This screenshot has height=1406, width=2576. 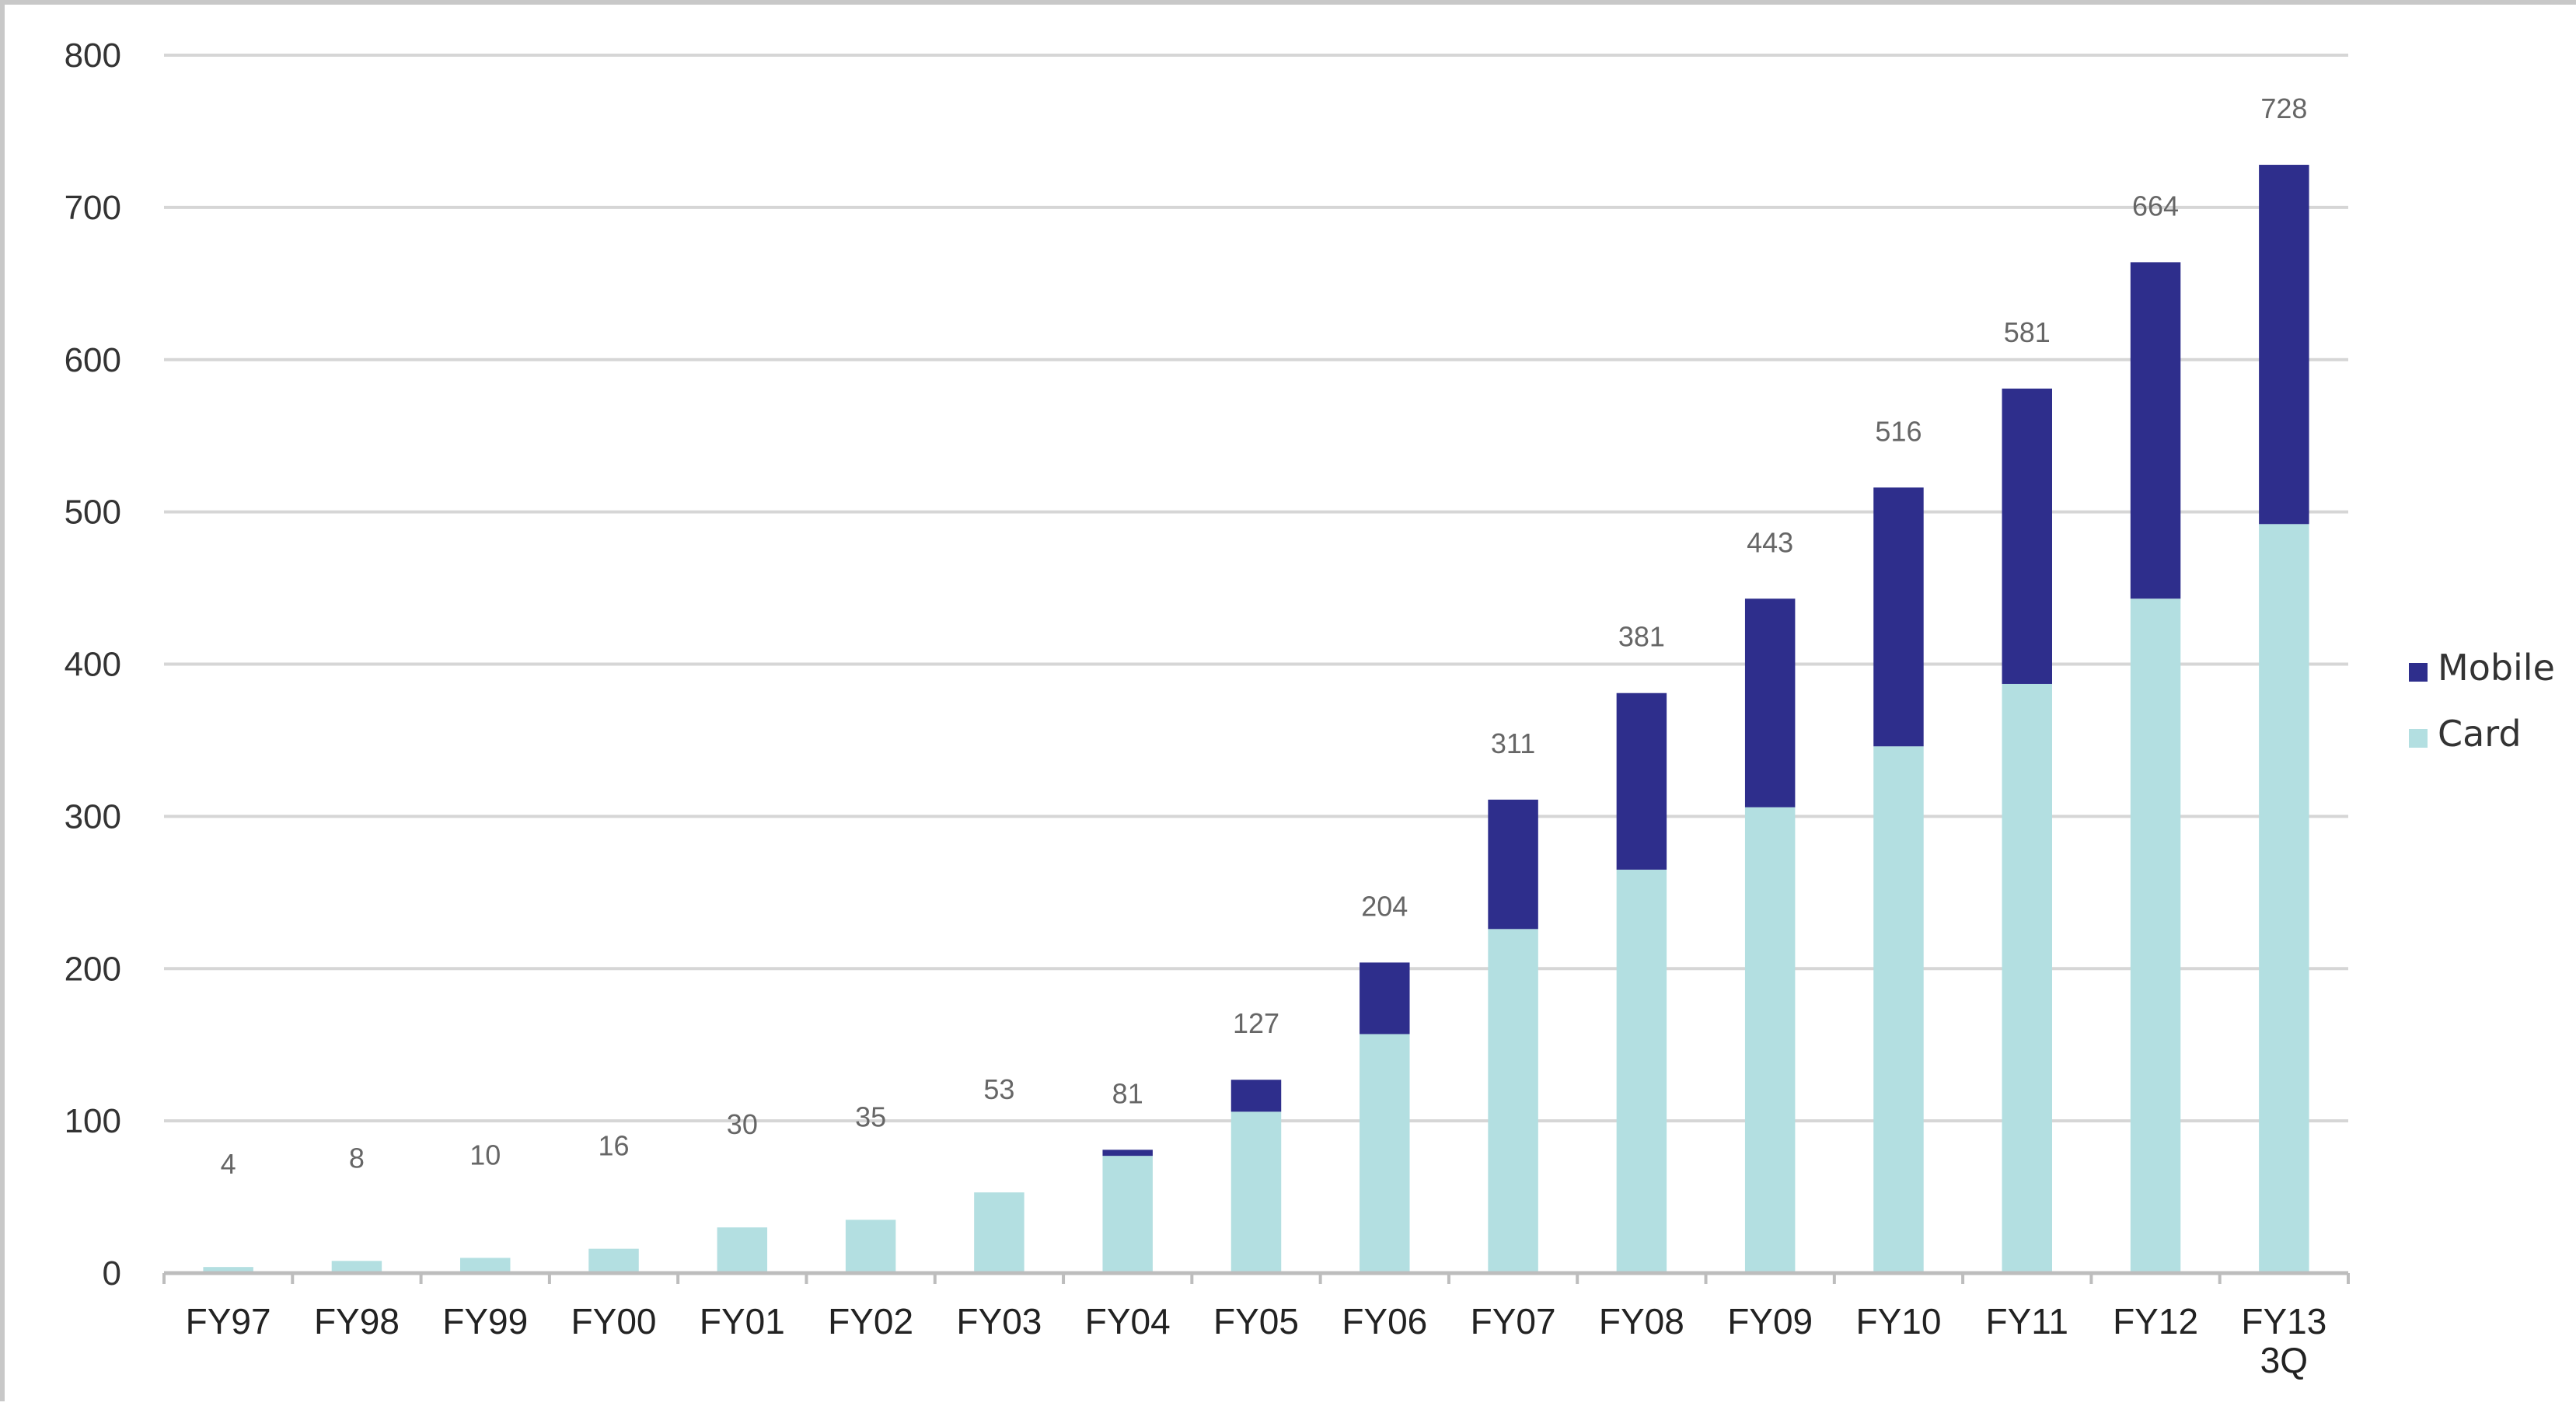 I want to click on x-axis, so click(x=1256, y=1277).